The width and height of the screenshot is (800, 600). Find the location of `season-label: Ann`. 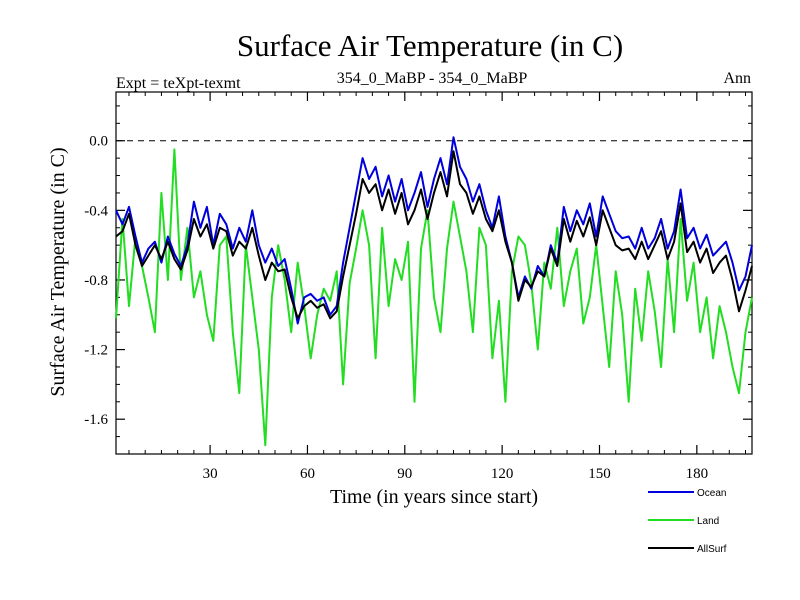

season-label: Ann is located at coordinates (737, 78).